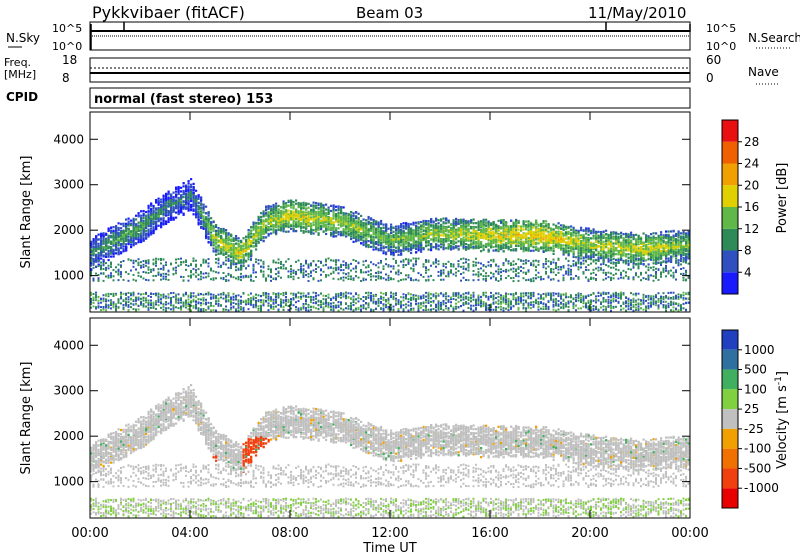 The width and height of the screenshot is (800, 554). Describe the element at coordinates (589, 533) in the screenshot. I see `x-tick-label: 20:00` at that location.